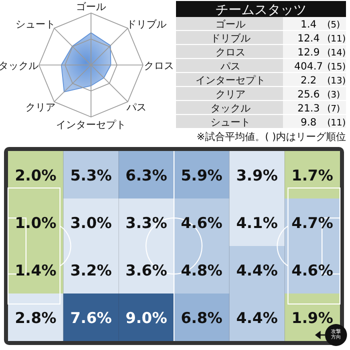 This screenshot has width=350, height=350. I want to click on data-label: 3.0%, so click(91, 223).